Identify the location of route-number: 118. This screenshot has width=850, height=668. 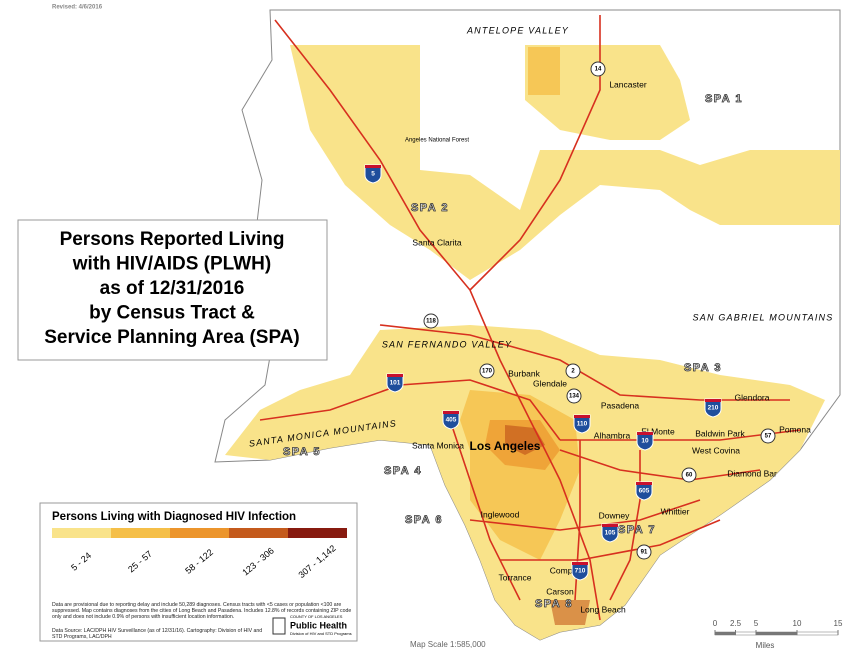
(431, 322).